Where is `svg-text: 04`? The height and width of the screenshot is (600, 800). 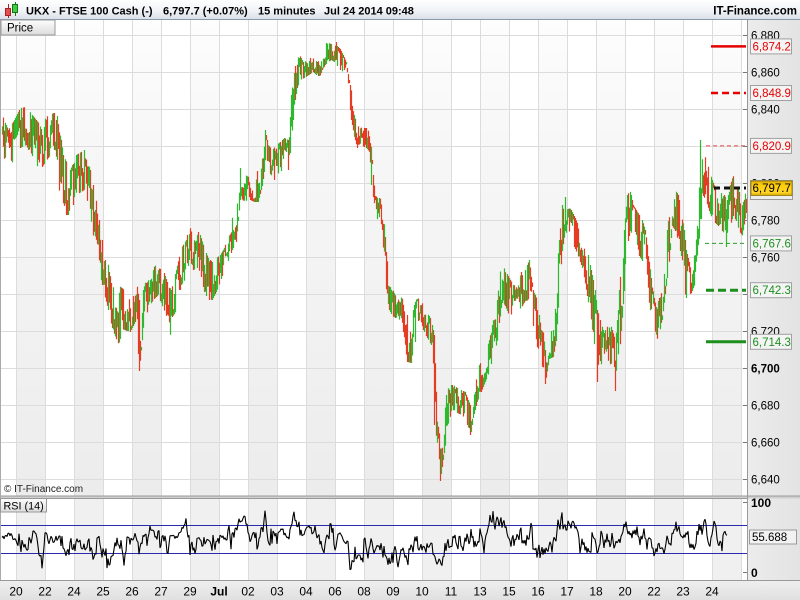 svg-text: 04 is located at coordinates (306, 592).